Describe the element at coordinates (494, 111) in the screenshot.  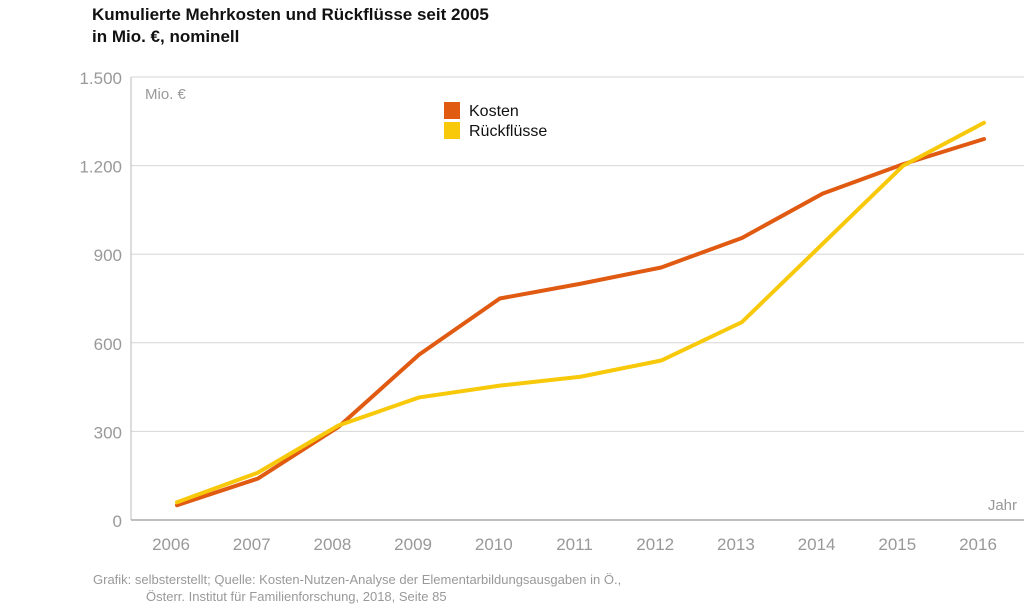
I see `legend-label: Kosten` at that location.